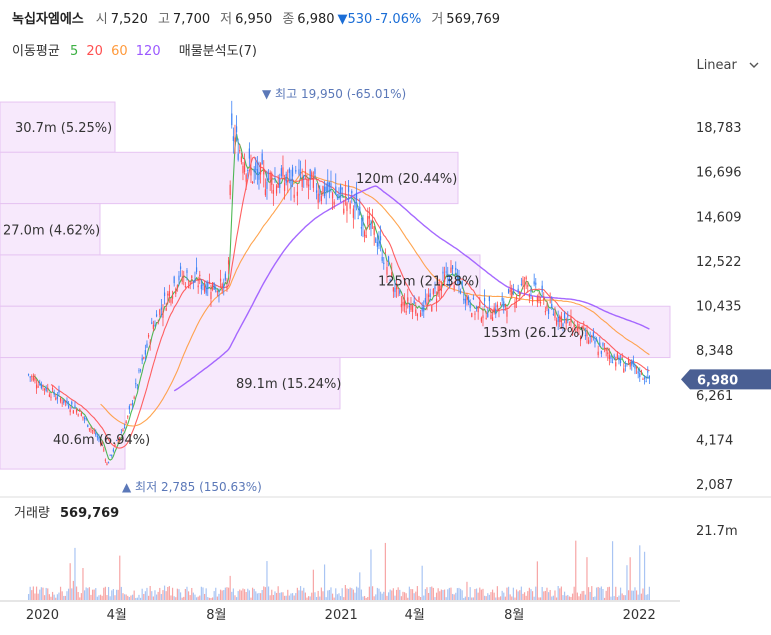  What do you see at coordinates (415, 615) in the screenshot?
I see `x-tick-label: 4월` at bounding box center [415, 615].